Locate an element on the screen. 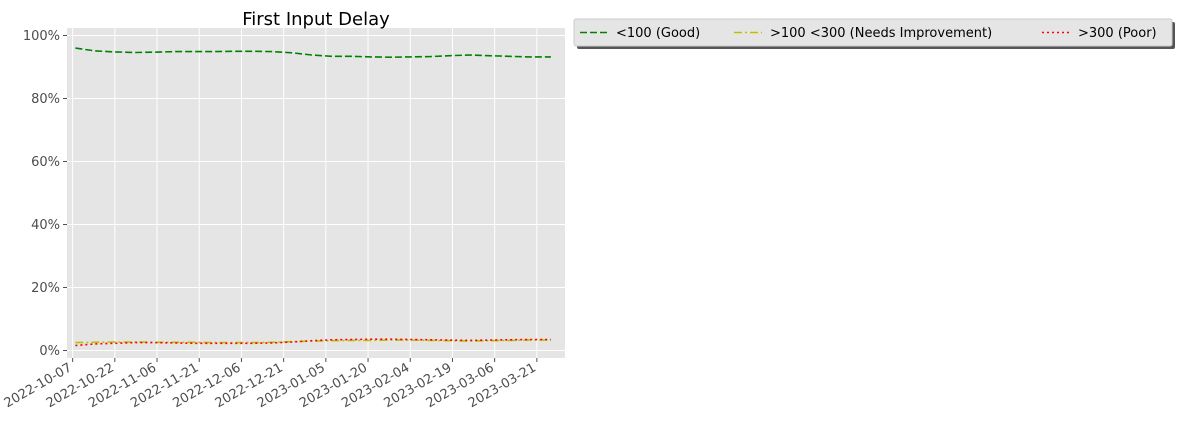  chart-title: First Input Delay is located at coordinates (316, 19).